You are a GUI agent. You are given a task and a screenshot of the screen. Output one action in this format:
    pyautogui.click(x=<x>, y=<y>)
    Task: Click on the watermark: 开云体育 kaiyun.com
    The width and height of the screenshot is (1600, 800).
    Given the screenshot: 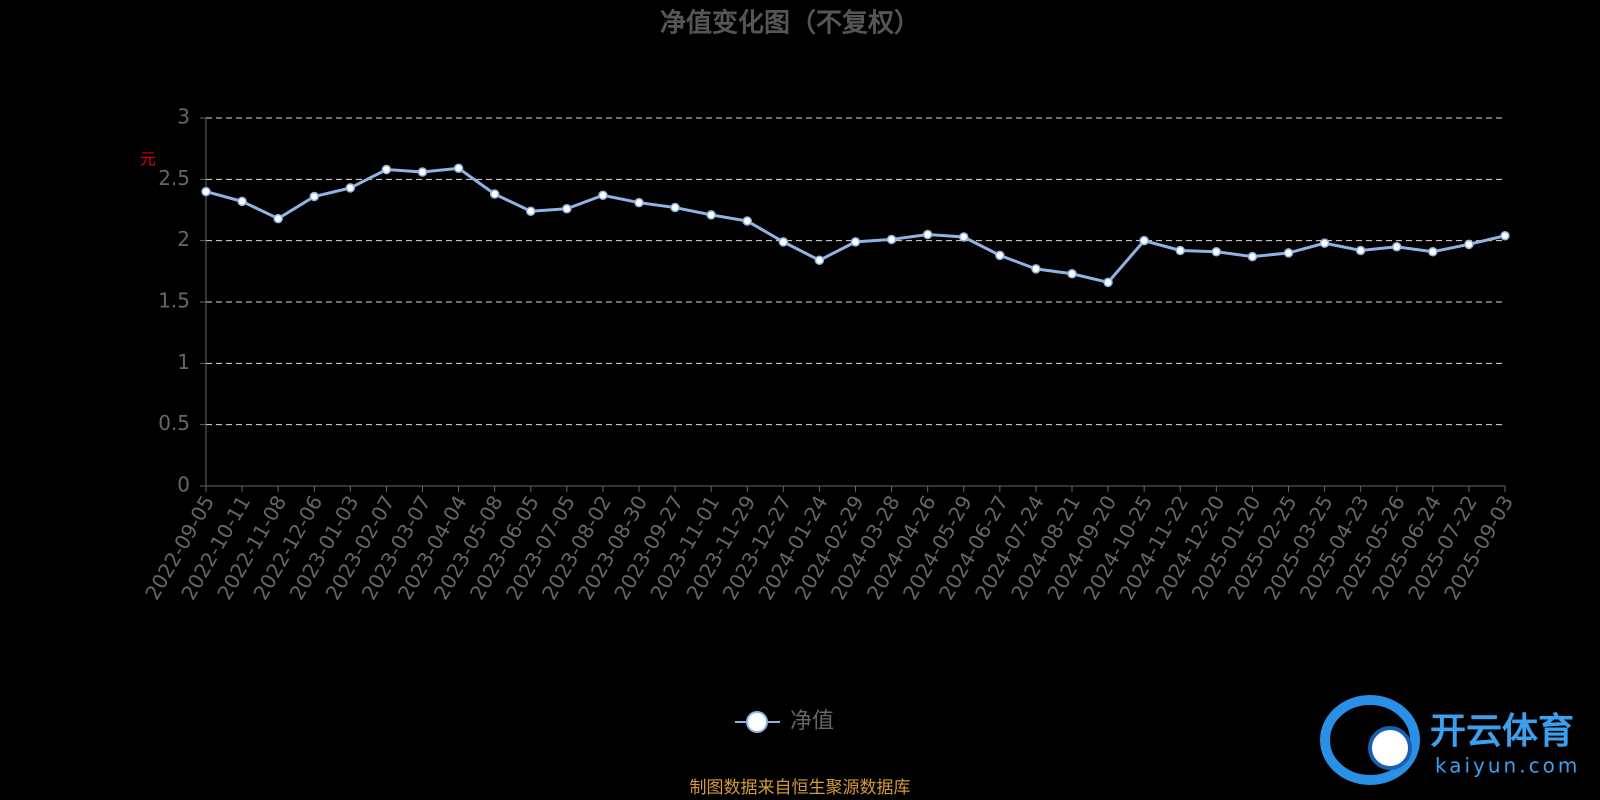 What is the action you would take?
    pyautogui.click(x=1450, y=740)
    